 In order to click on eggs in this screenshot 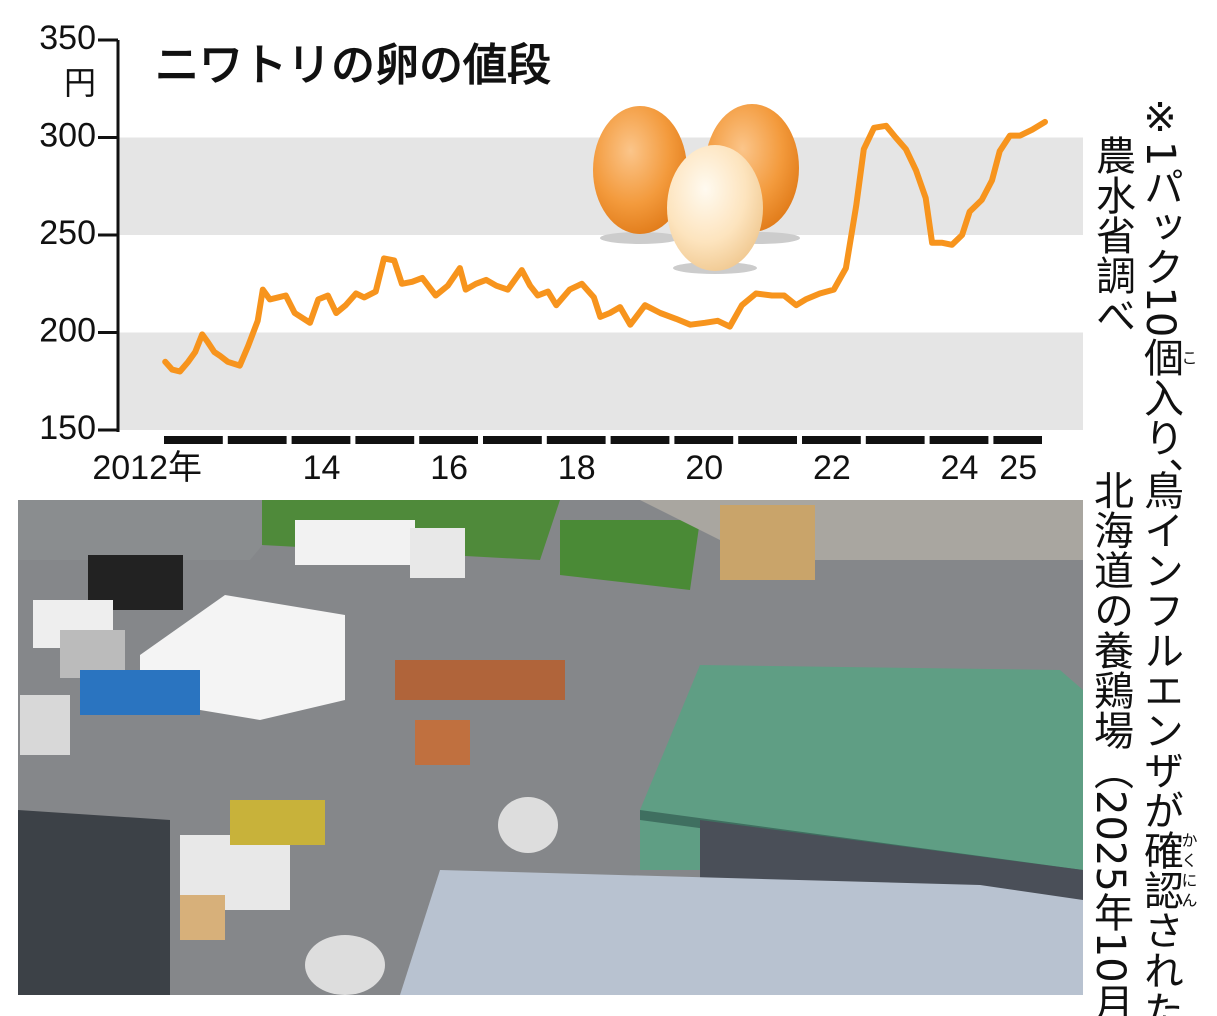, I will do `click(696, 189)`.